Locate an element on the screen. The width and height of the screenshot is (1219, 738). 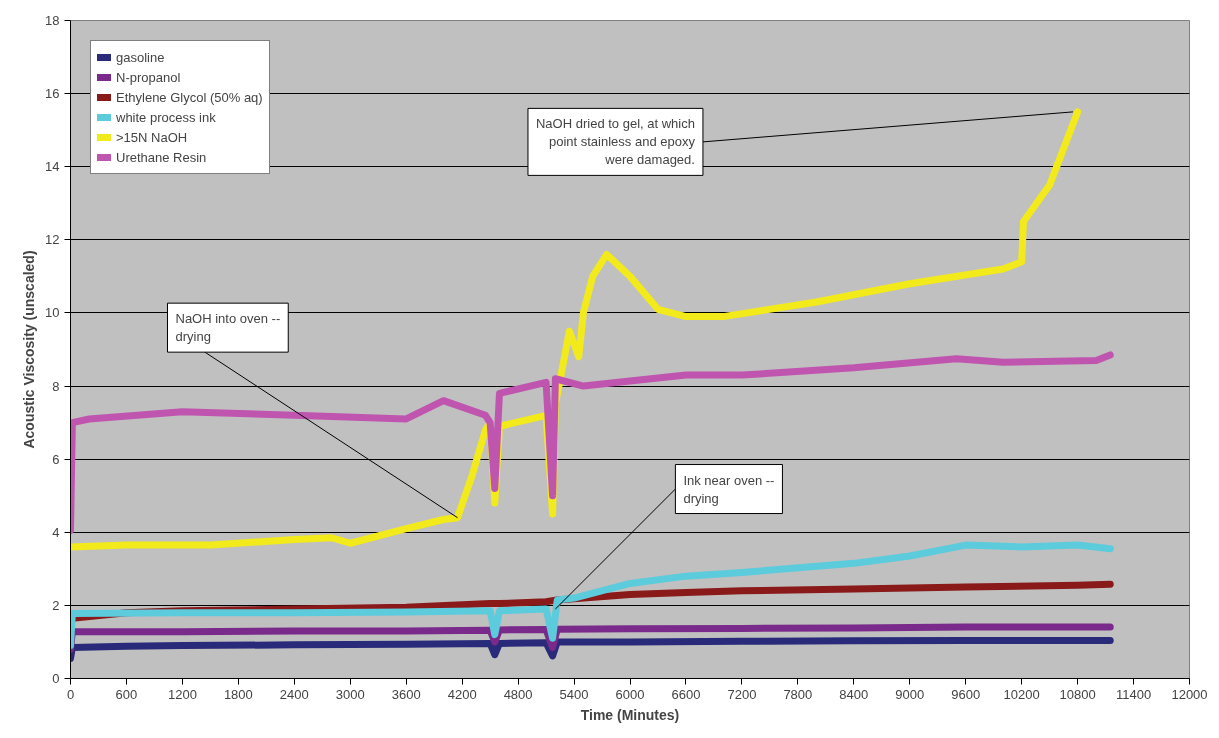
y-tick-label: 8 is located at coordinates (56, 386).